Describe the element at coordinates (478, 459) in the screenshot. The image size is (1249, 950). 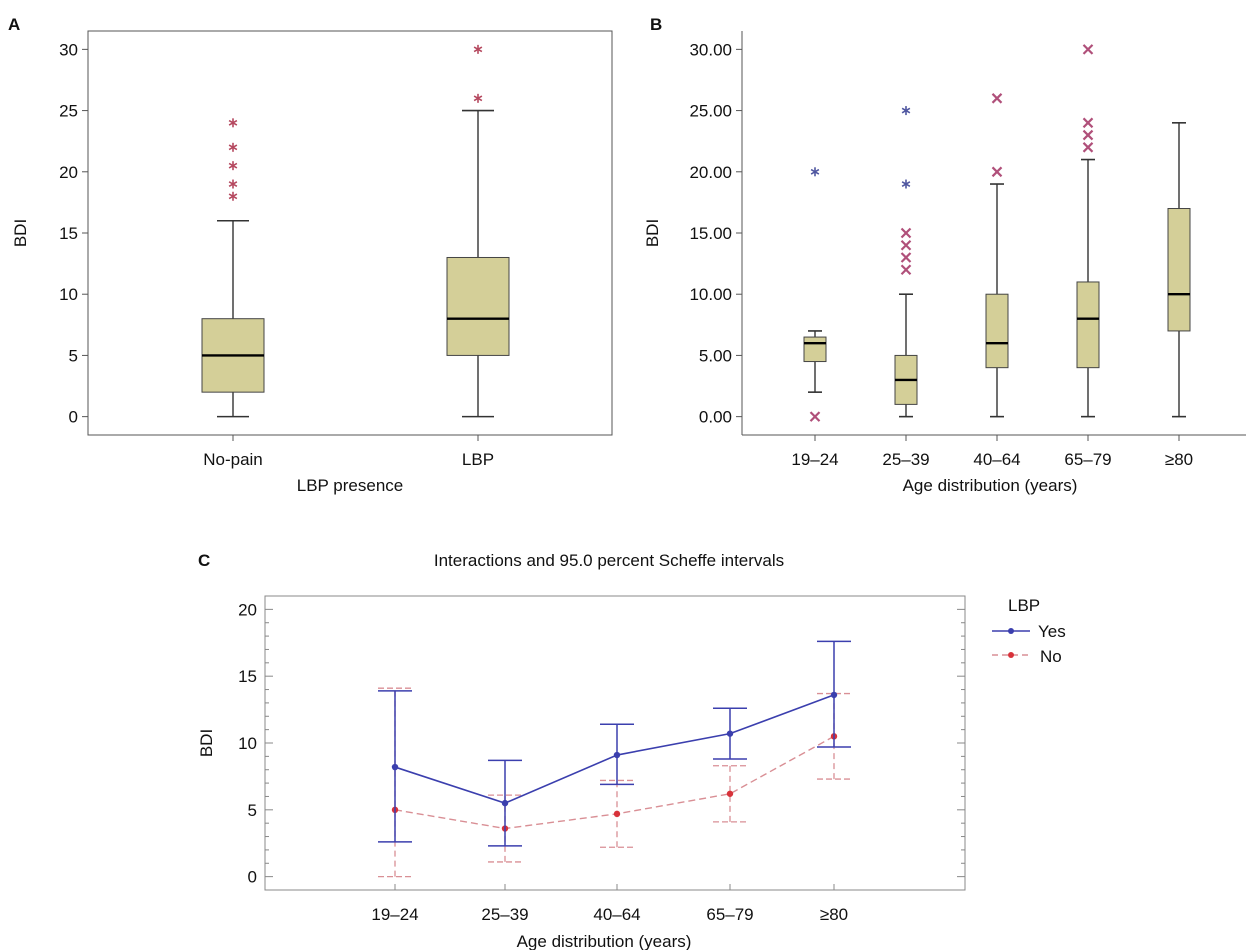
I see `x-tick-label: LBP` at that location.